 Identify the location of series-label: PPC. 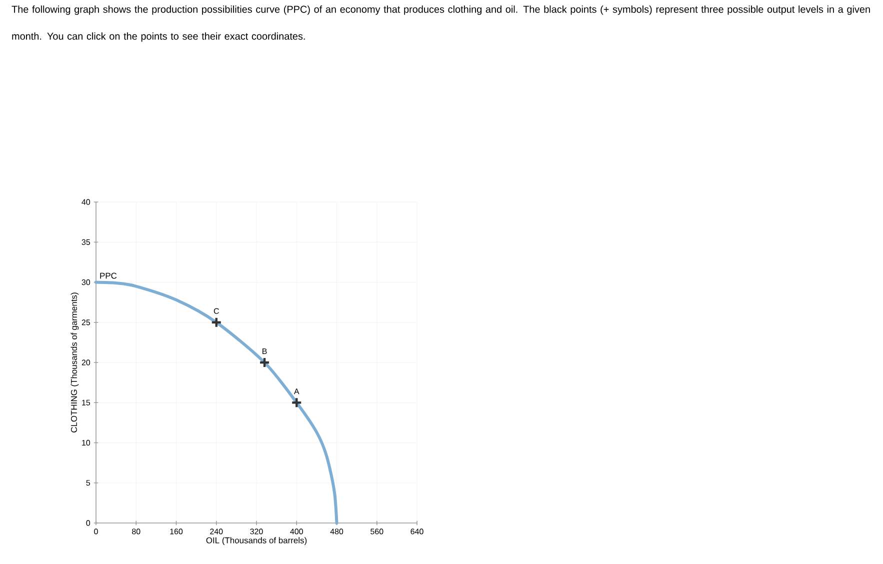
(108, 275).